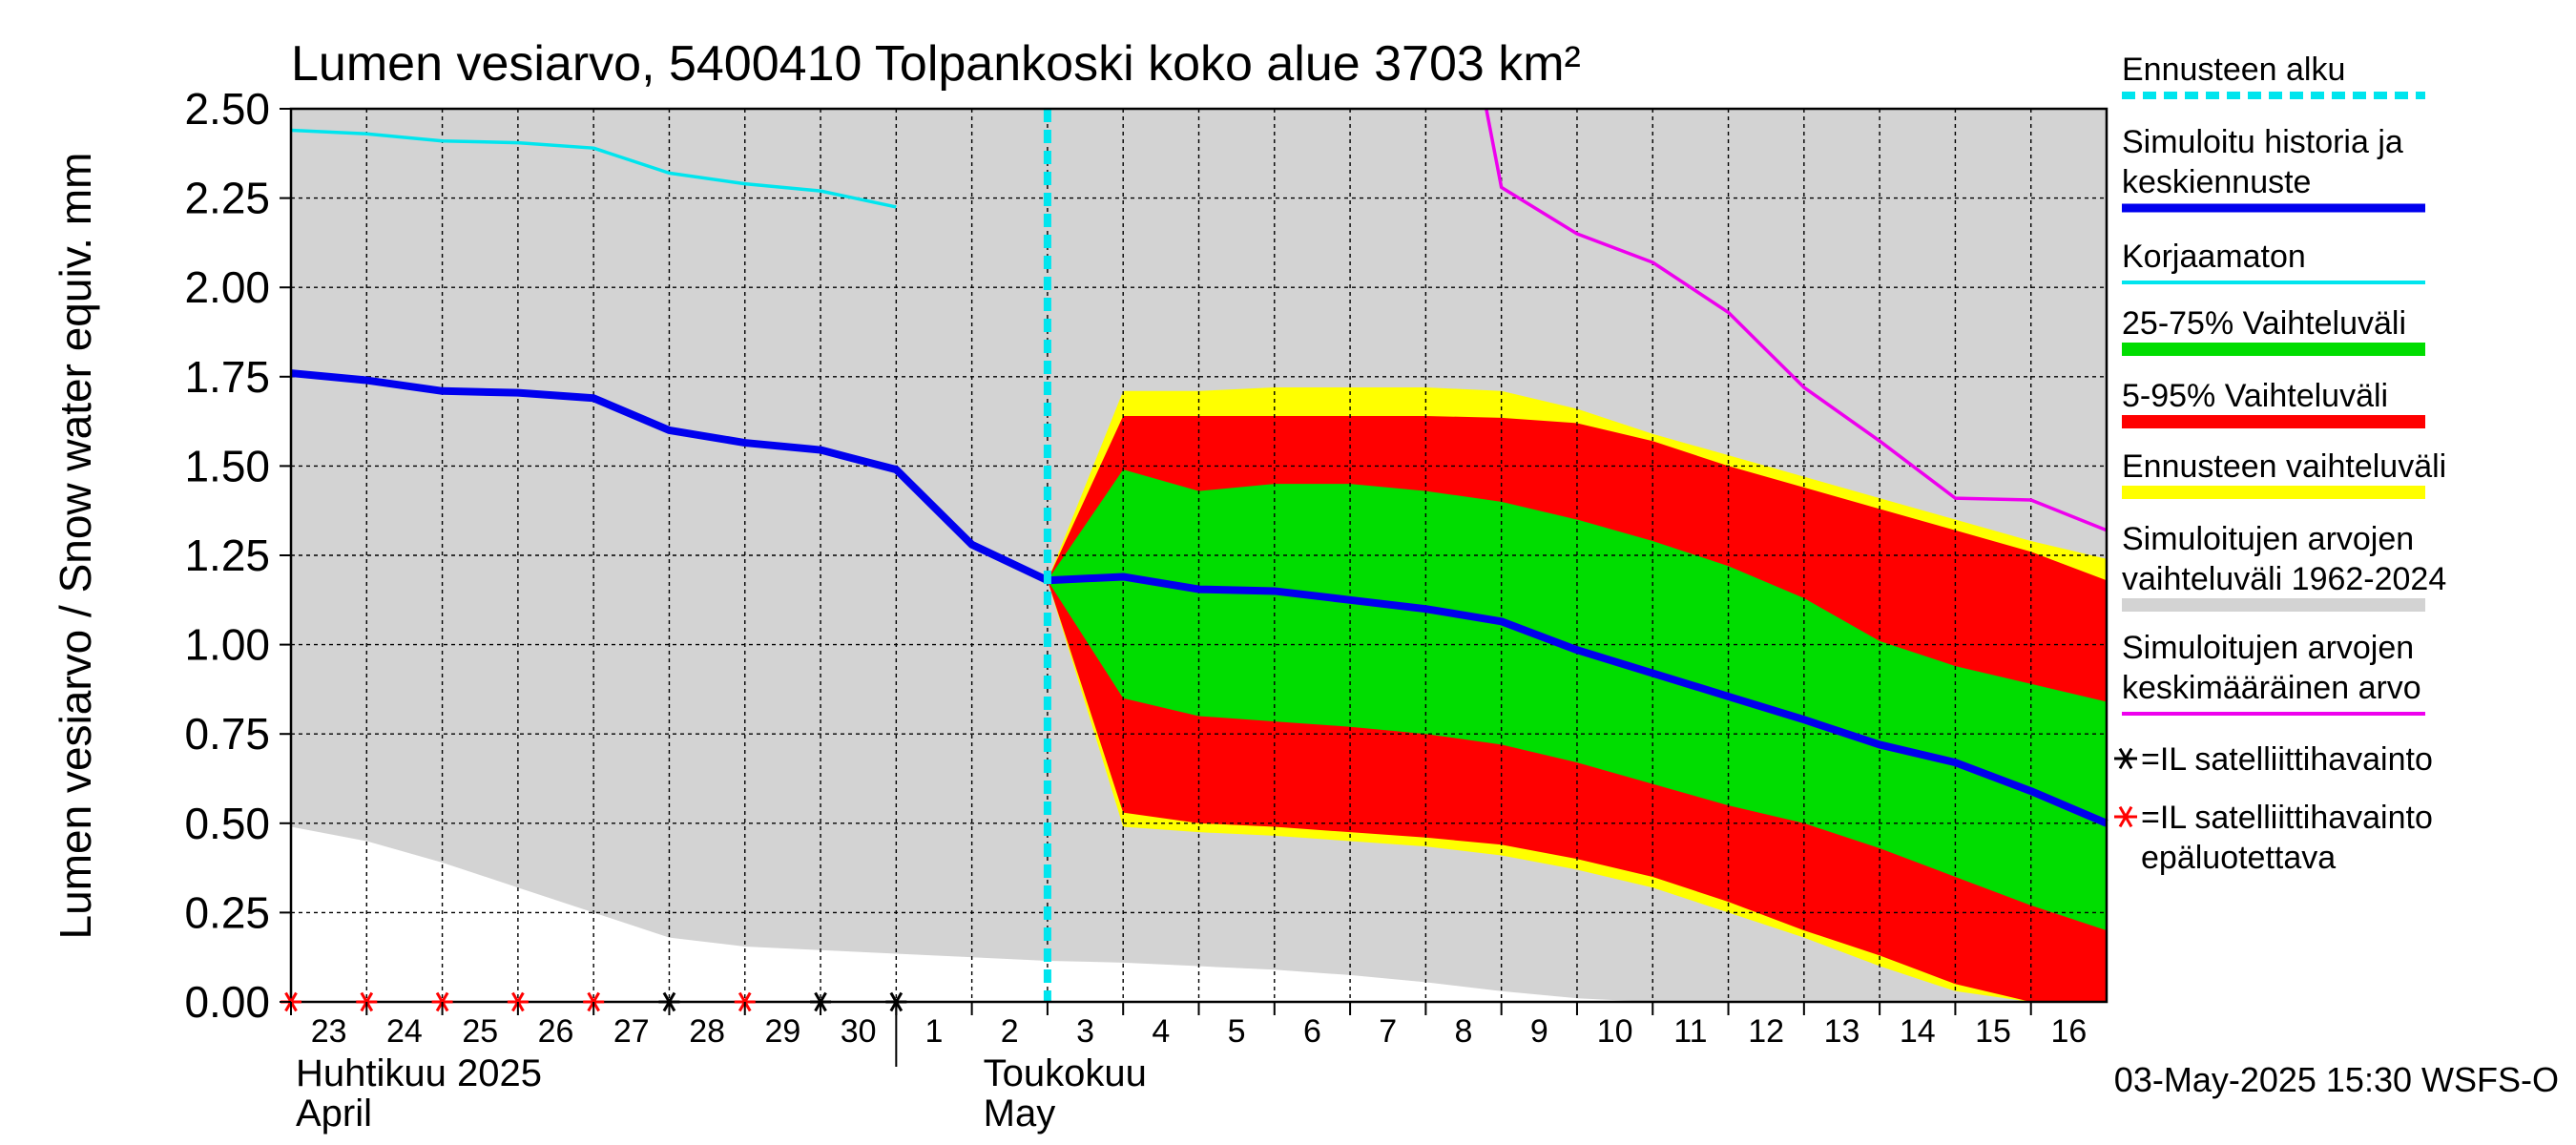 Image resolution: width=2576 pixels, height=1145 pixels. Describe the element at coordinates (2238, 858) in the screenshot. I see `legend-label: epäluotettava` at that location.